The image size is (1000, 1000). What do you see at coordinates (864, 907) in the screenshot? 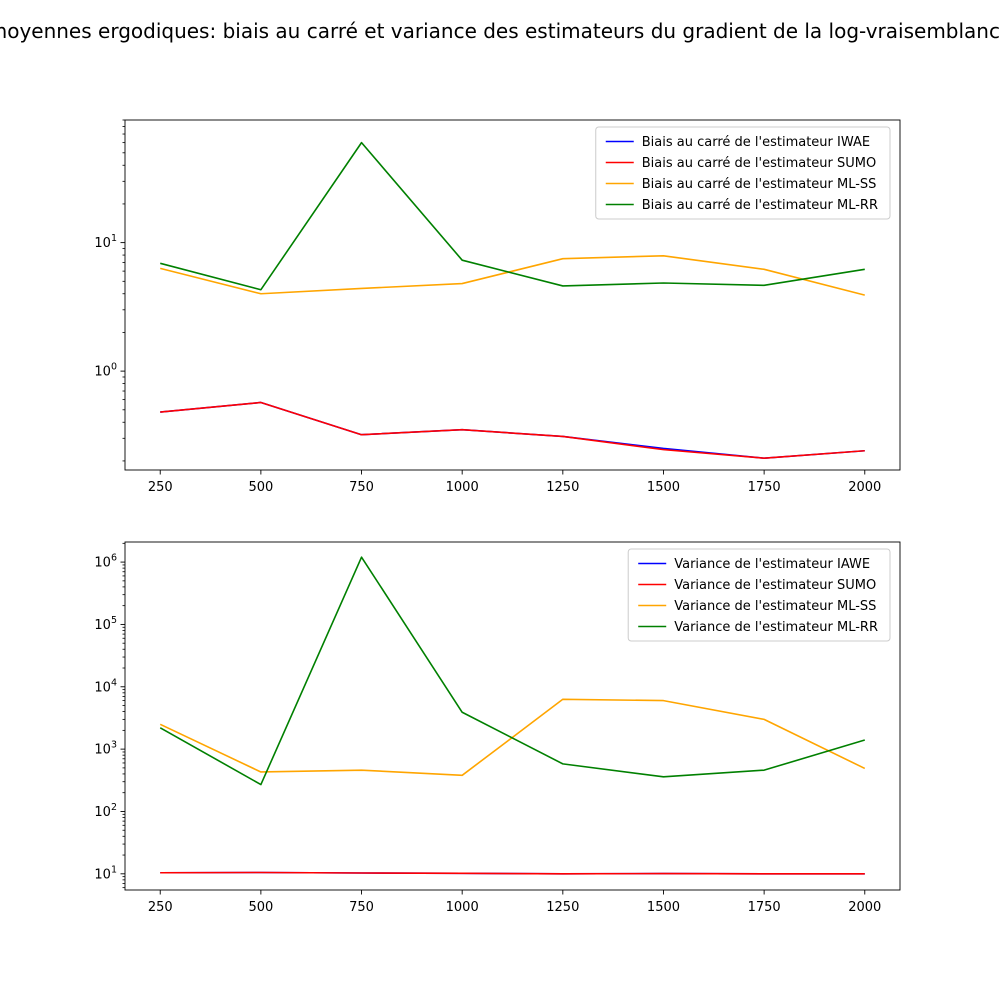
I see `variance-x-tick-label: 2000` at bounding box center [864, 907].